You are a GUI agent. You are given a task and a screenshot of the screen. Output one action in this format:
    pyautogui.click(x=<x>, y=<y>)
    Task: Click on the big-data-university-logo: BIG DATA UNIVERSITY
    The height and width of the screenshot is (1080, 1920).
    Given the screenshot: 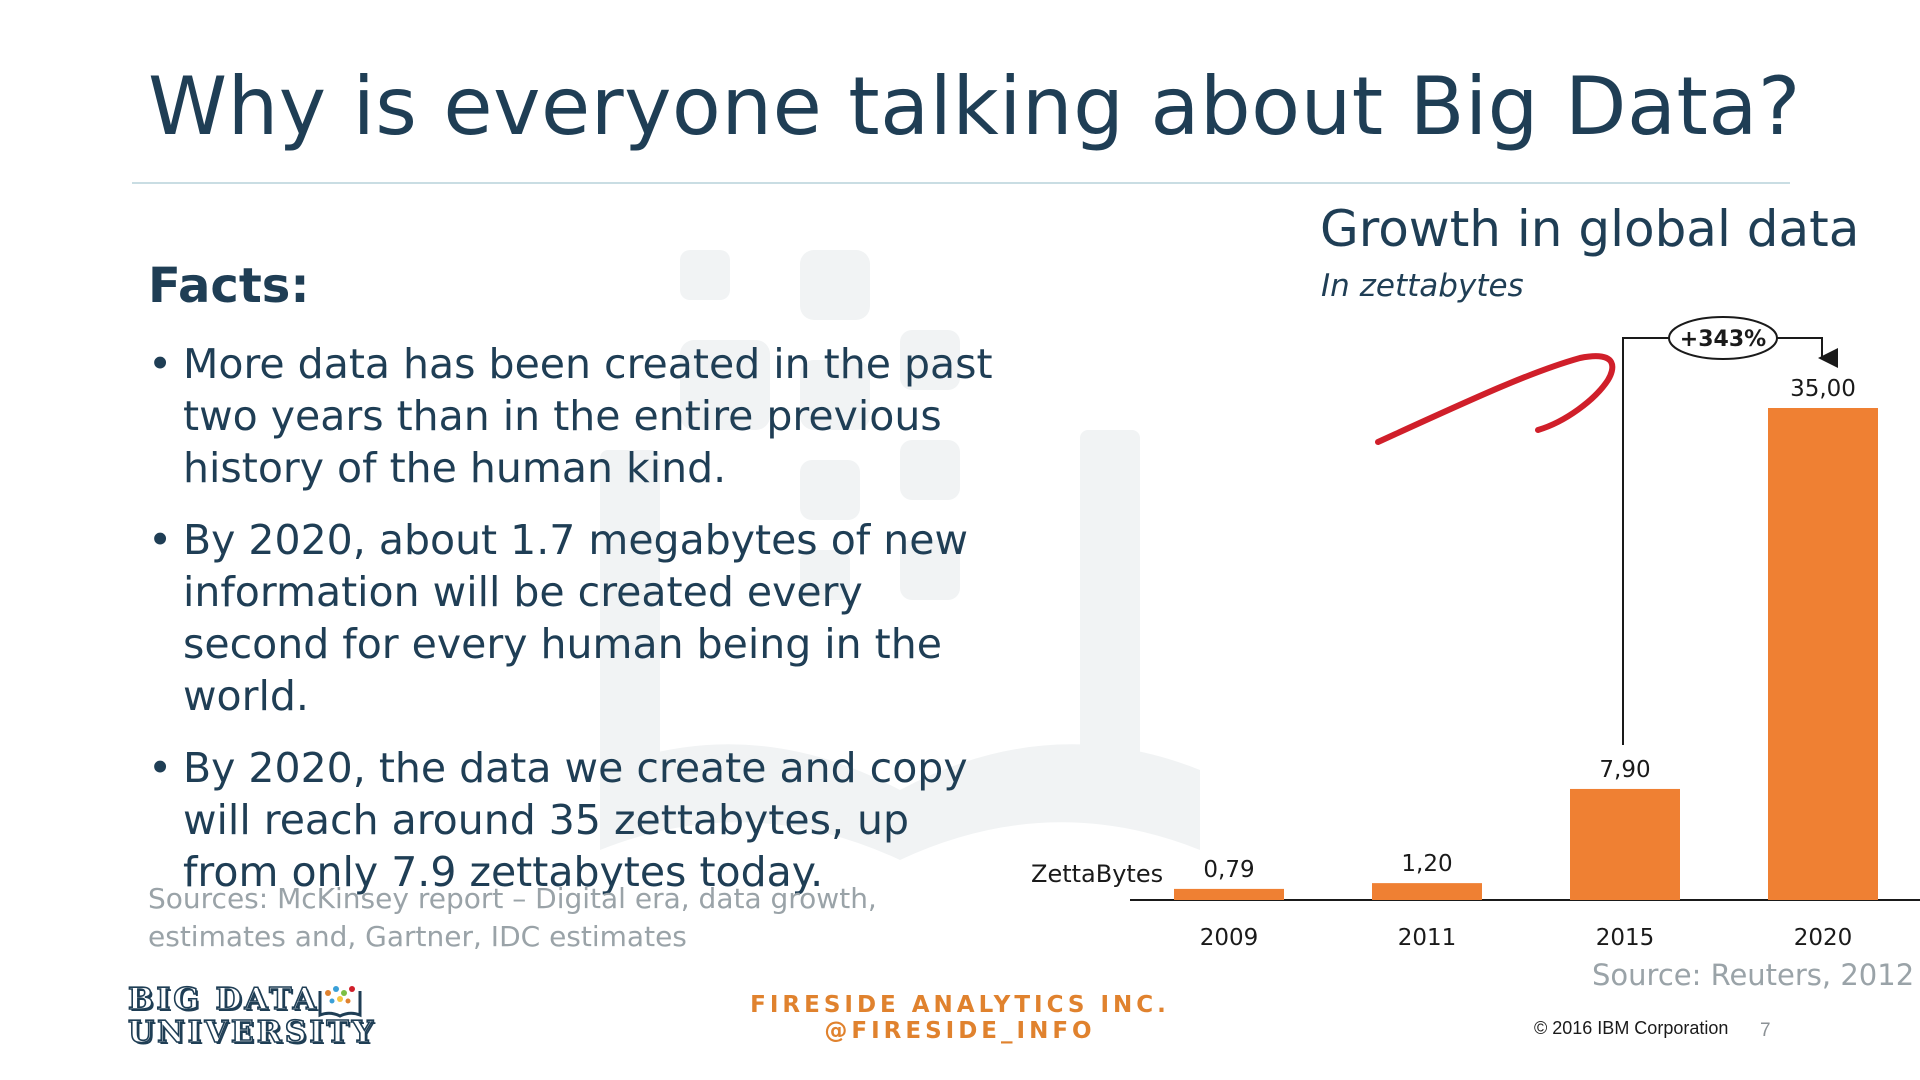 What is the action you would take?
    pyautogui.click(x=252, y=1016)
    